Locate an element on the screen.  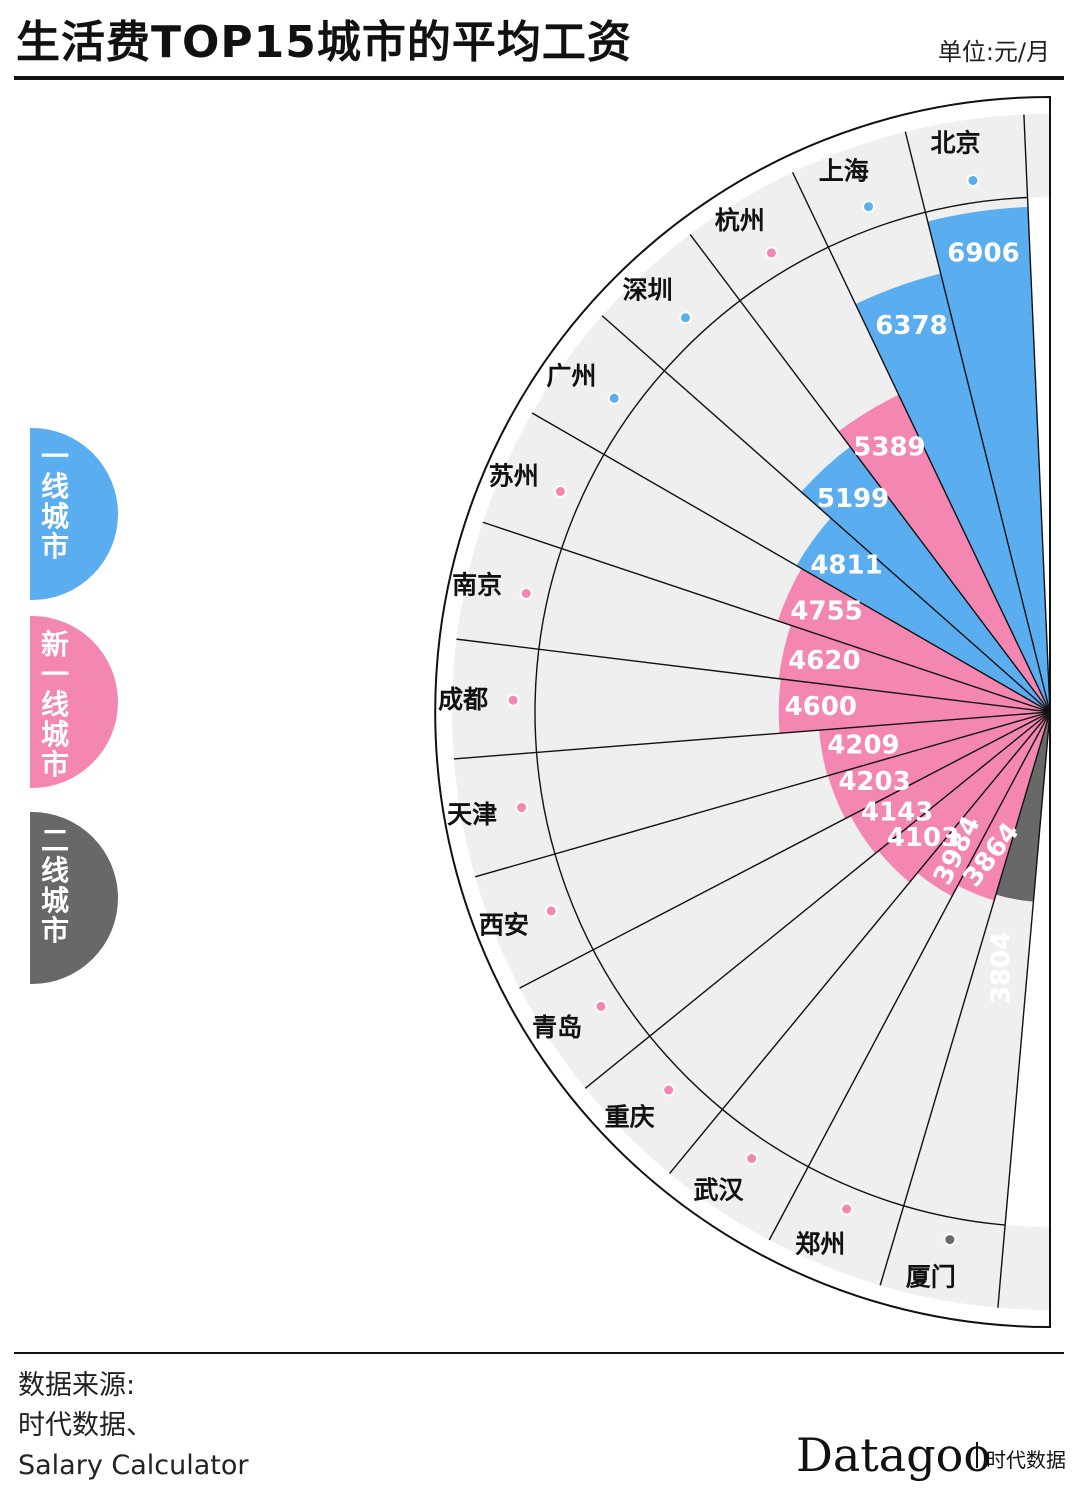
bottom-divider is located at coordinates (539, 1353).